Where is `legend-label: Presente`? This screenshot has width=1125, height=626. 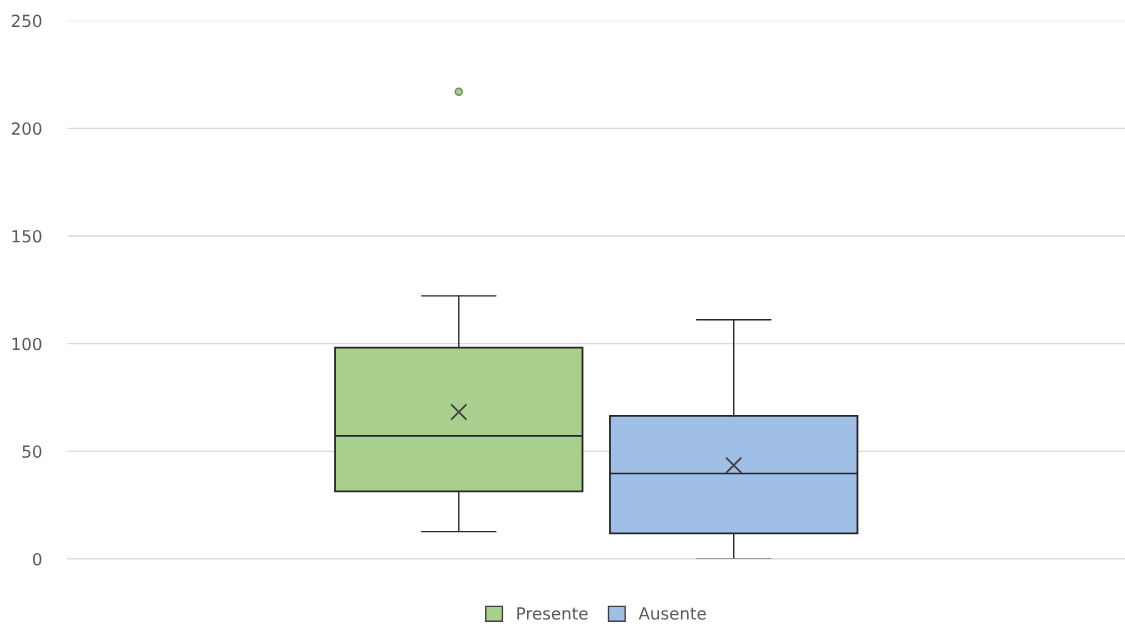
legend-label: Presente is located at coordinates (552, 613).